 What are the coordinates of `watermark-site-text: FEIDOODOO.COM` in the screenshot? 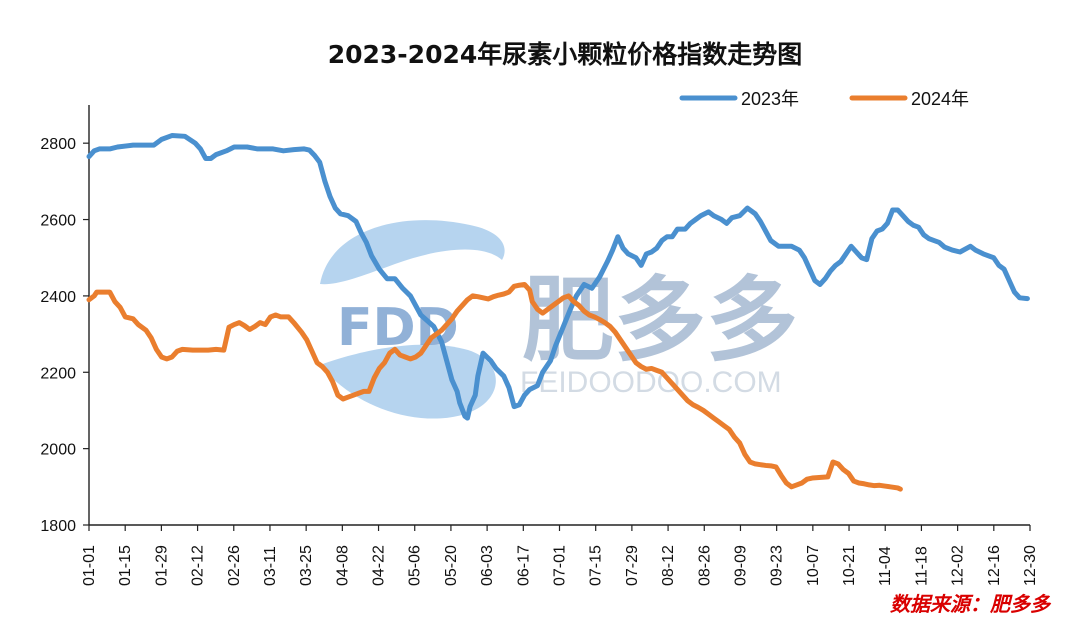 It's located at (651, 382).